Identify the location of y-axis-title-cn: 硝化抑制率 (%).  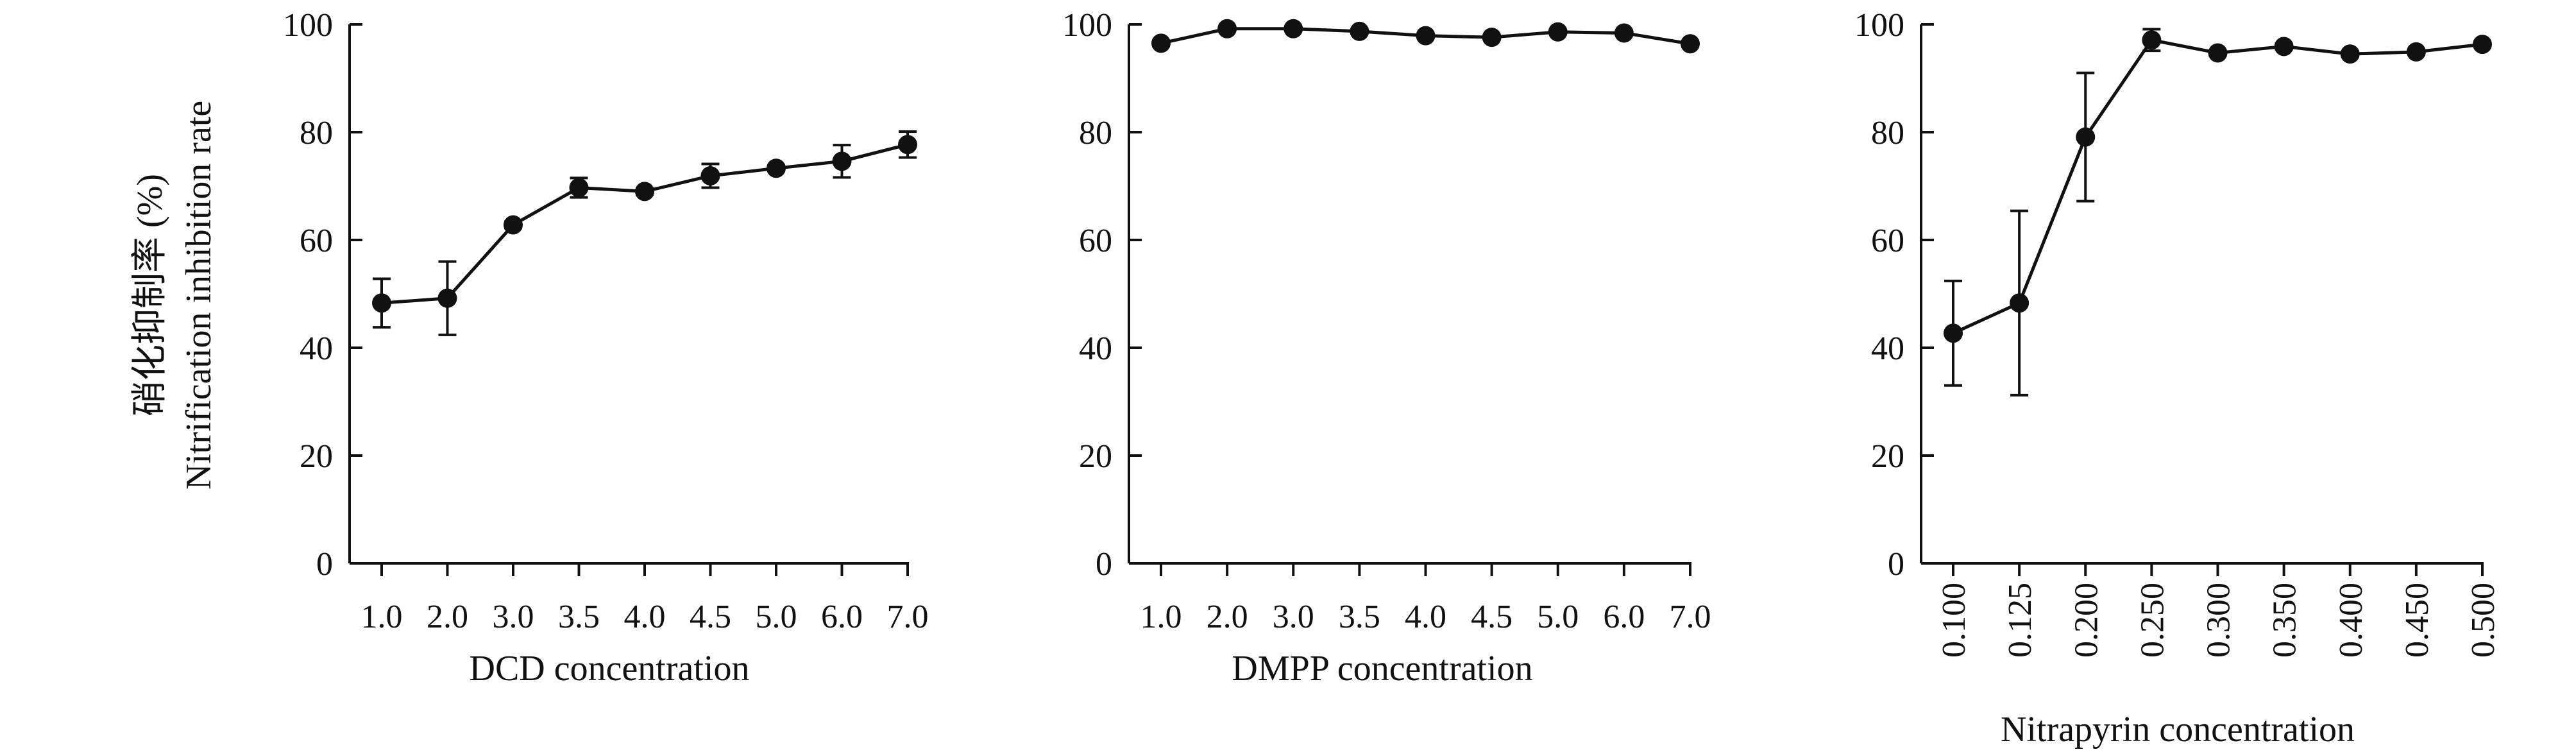
(150, 295).